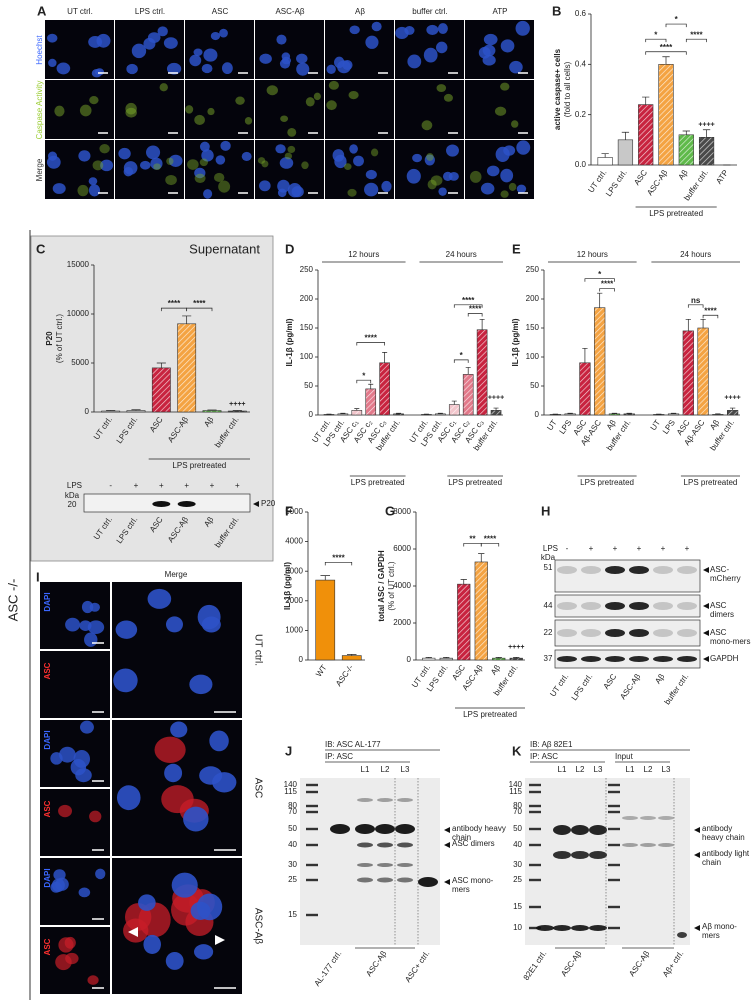 This screenshot has width=751, height=1000. Describe the element at coordinates (495, 670) in the screenshot. I see `x-tick-label: Aβ` at that location.